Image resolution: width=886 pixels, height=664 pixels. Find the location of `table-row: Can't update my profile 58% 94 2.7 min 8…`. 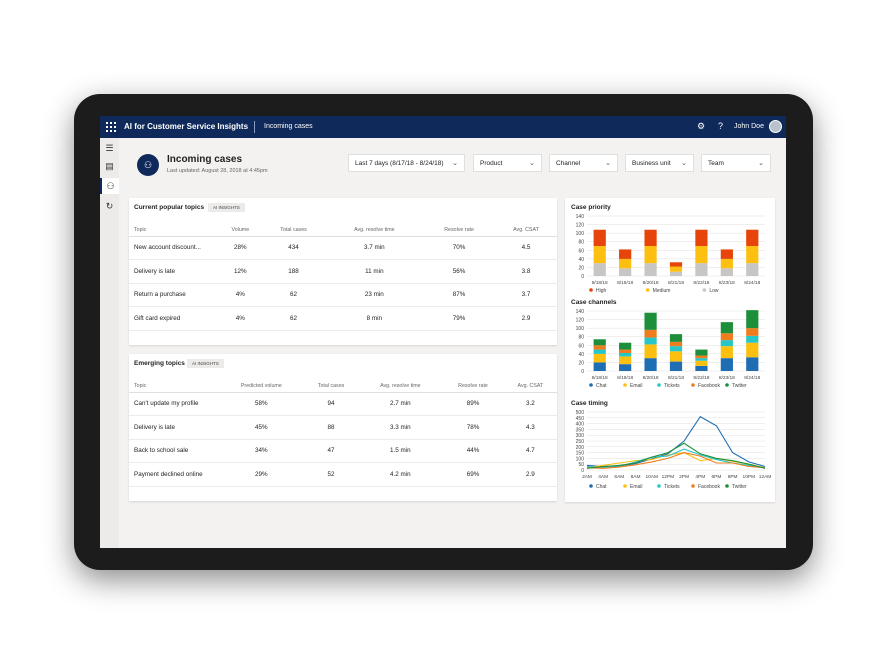

table-row: Can't update my profile 58% 94 2.7 min 8… is located at coordinates (343, 404).